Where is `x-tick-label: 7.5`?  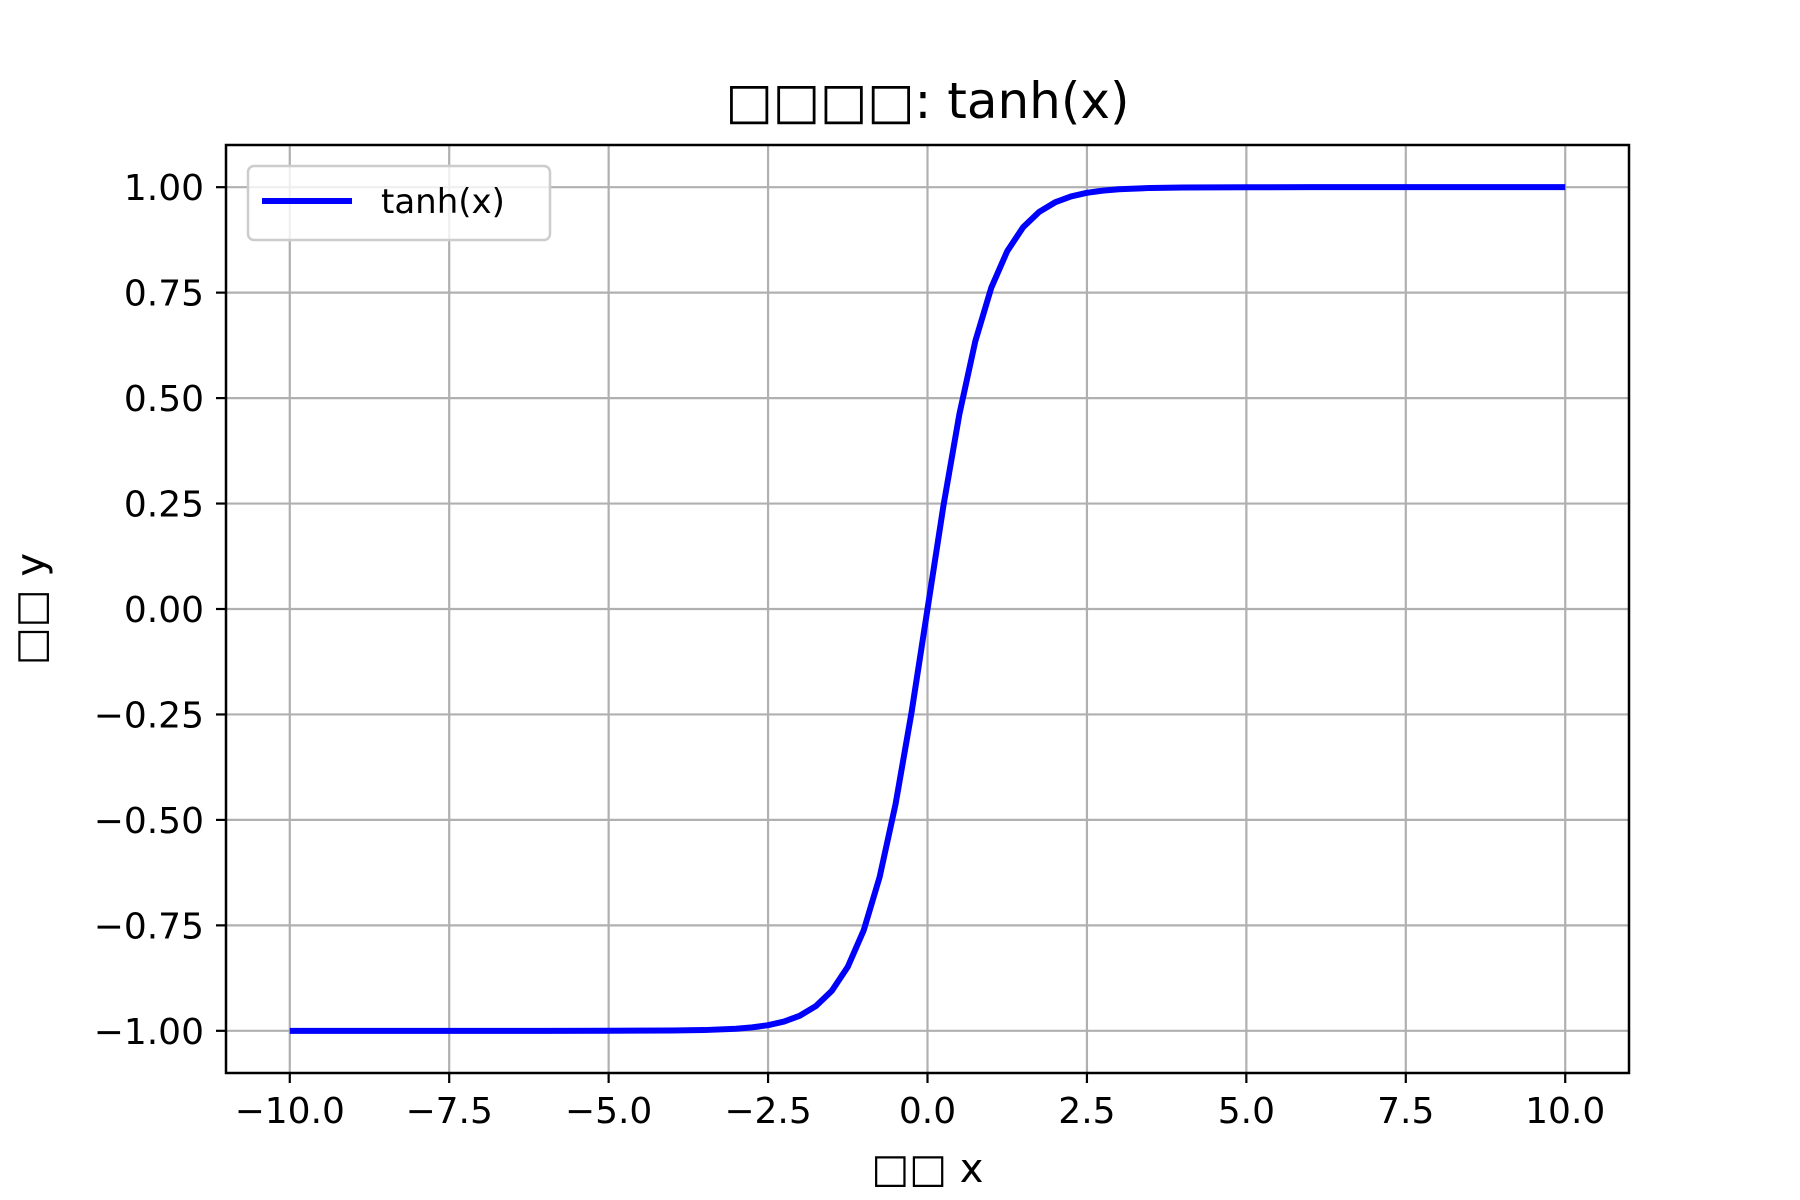 x-tick-label: 7.5 is located at coordinates (1405, 1111).